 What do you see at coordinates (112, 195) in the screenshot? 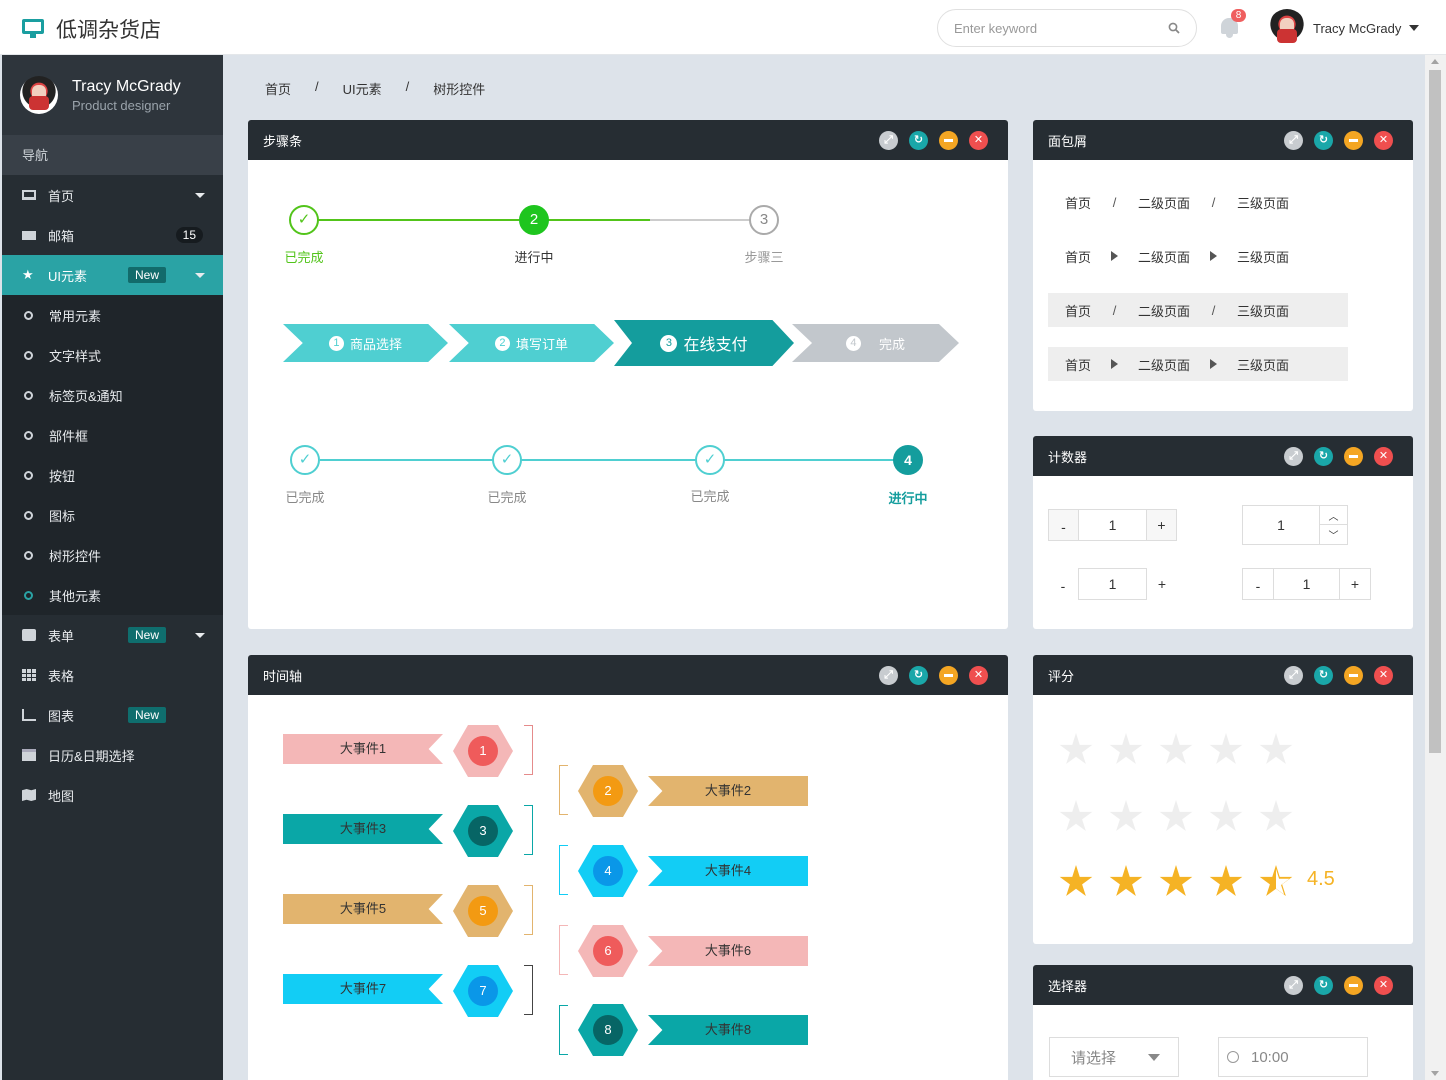
I see `sidebar-item-home: 首页` at bounding box center [112, 195].